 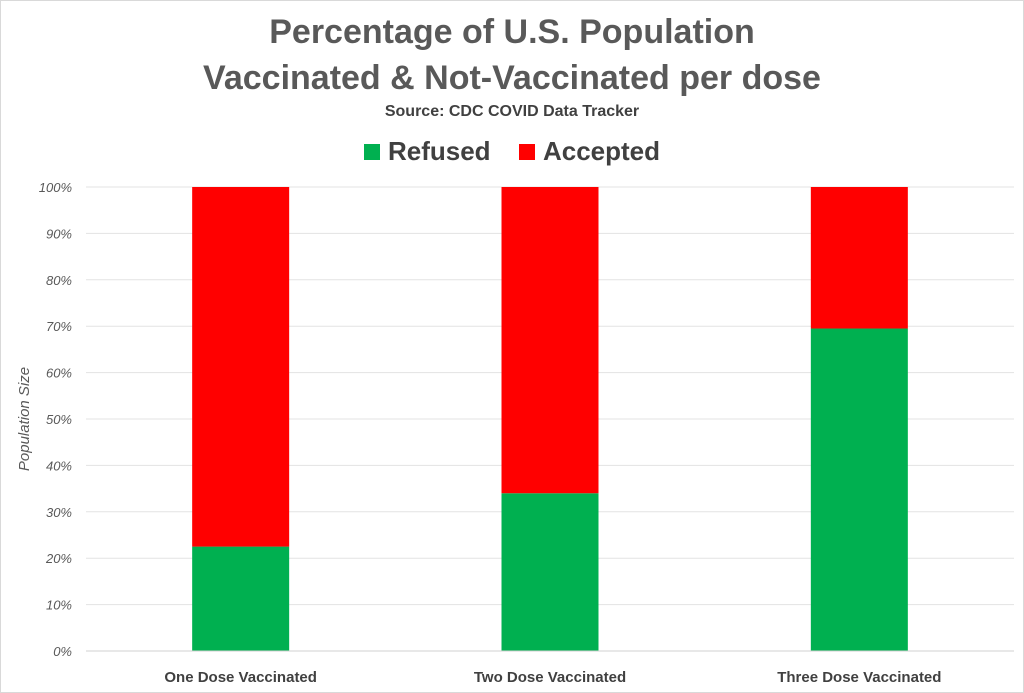 I want to click on y-tick-label: 20%, so click(x=58, y=558).